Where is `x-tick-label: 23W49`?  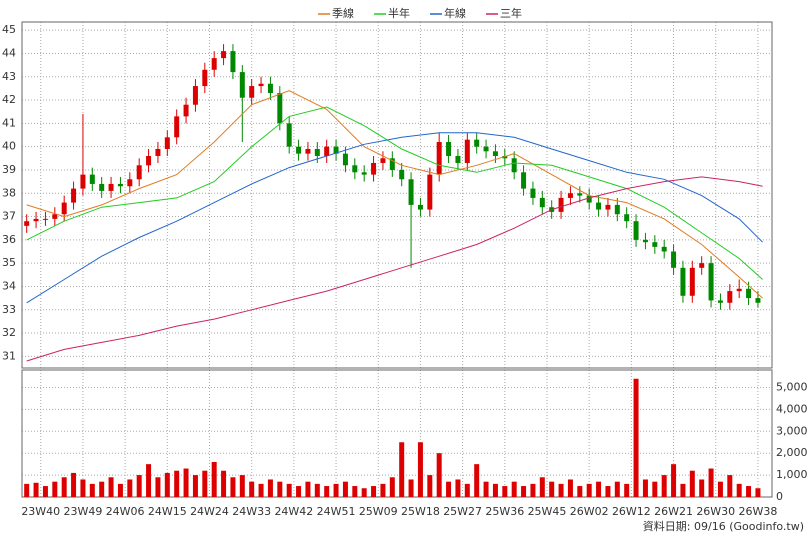
x-tick-label: 23W49 is located at coordinates (83, 511).